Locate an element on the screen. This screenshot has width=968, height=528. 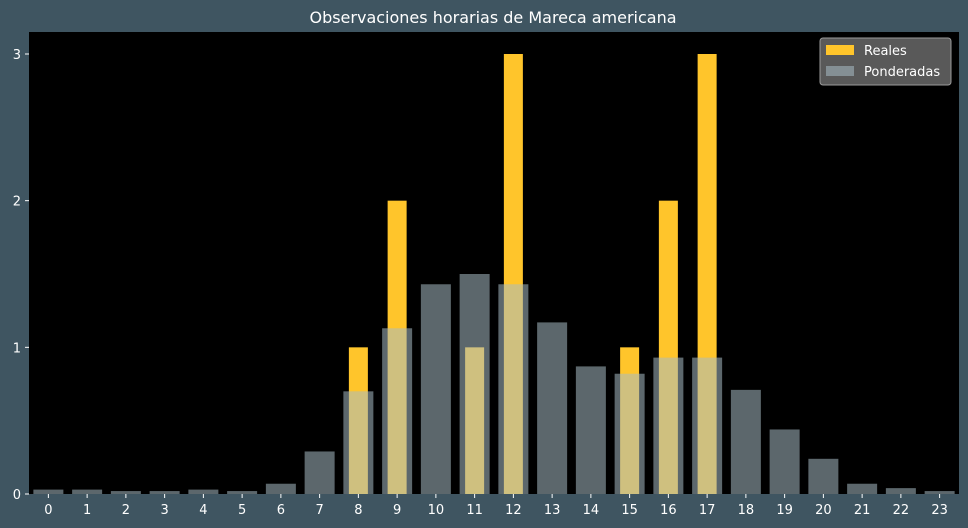
x-tick-label: 20 is located at coordinates (823, 510).